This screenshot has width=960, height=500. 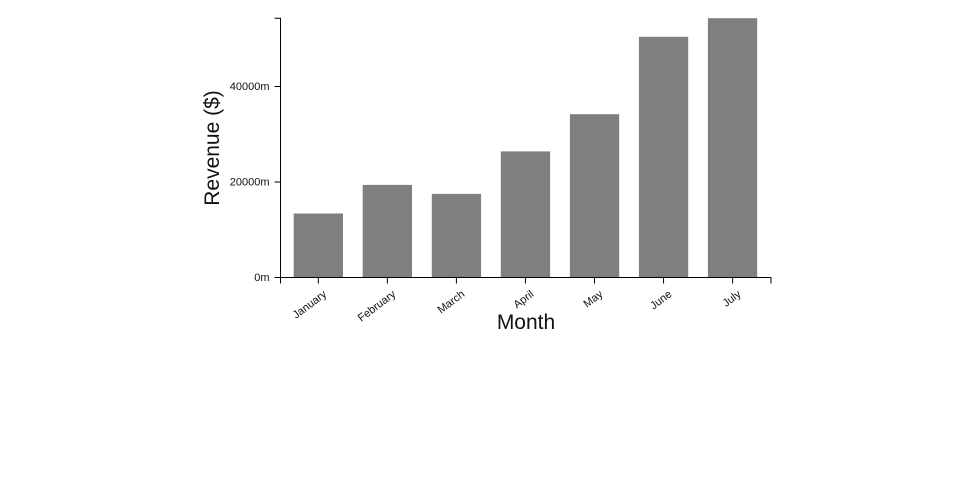 What do you see at coordinates (732, 299) in the screenshot?
I see `x-tick-label: July` at bounding box center [732, 299].